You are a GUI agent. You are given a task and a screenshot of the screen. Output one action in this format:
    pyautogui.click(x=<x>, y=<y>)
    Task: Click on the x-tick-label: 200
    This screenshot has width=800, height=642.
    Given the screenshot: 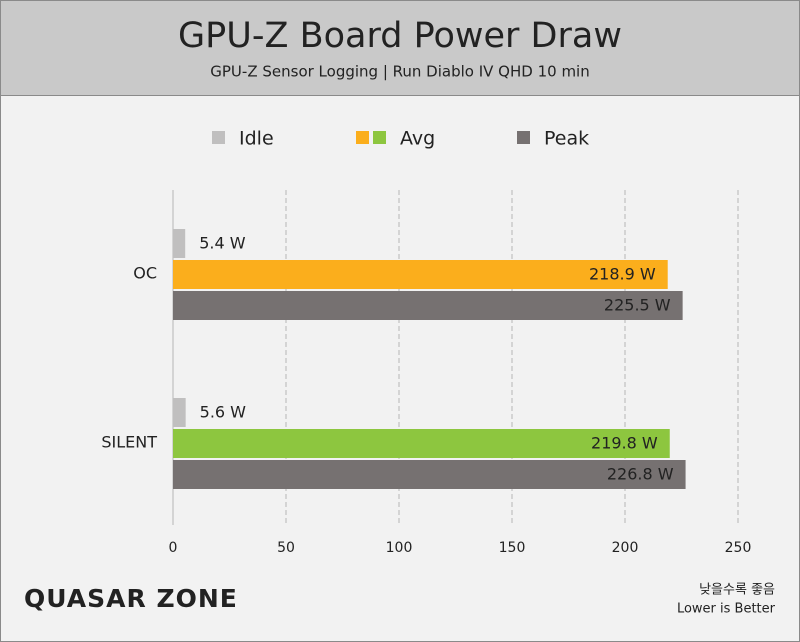 What is the action you would take?
    pyautogui.click(x=625, y=548)
    